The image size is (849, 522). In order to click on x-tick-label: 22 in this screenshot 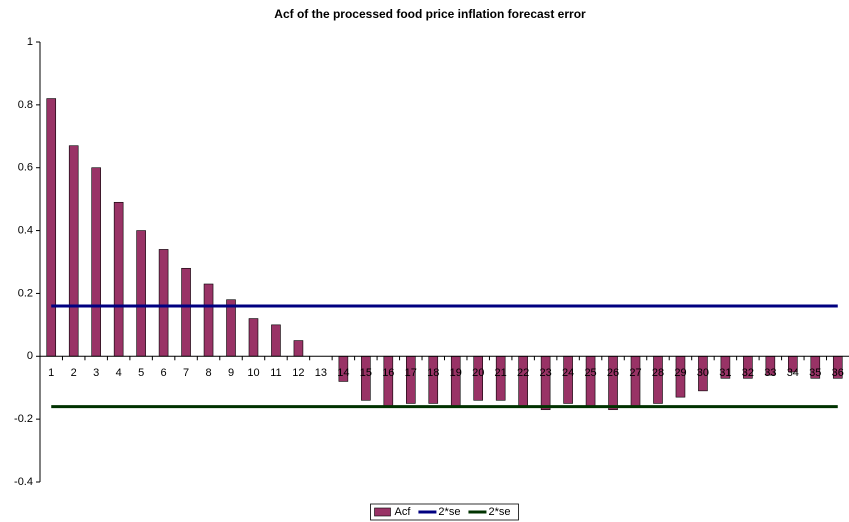, I will do `click(523, 373)`.